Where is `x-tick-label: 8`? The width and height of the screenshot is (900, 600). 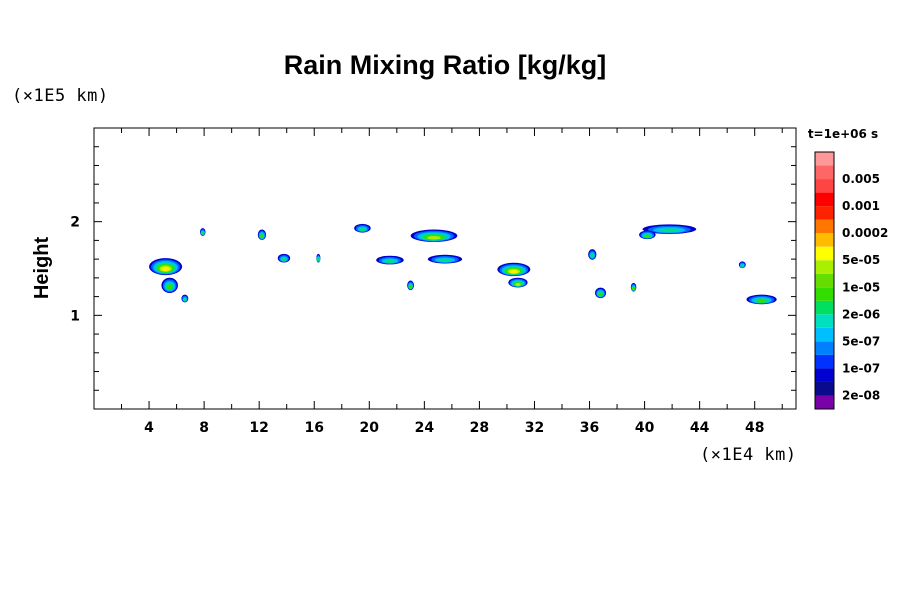 x-tick-label: 8 is located at coordinates (204, 428).